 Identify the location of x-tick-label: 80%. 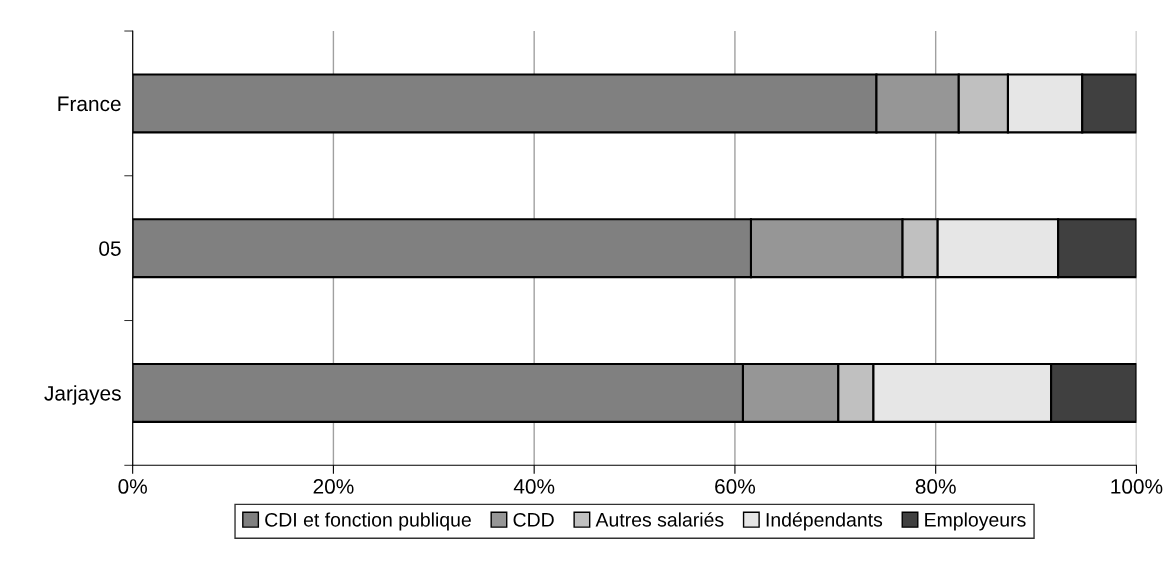
(935, 486).